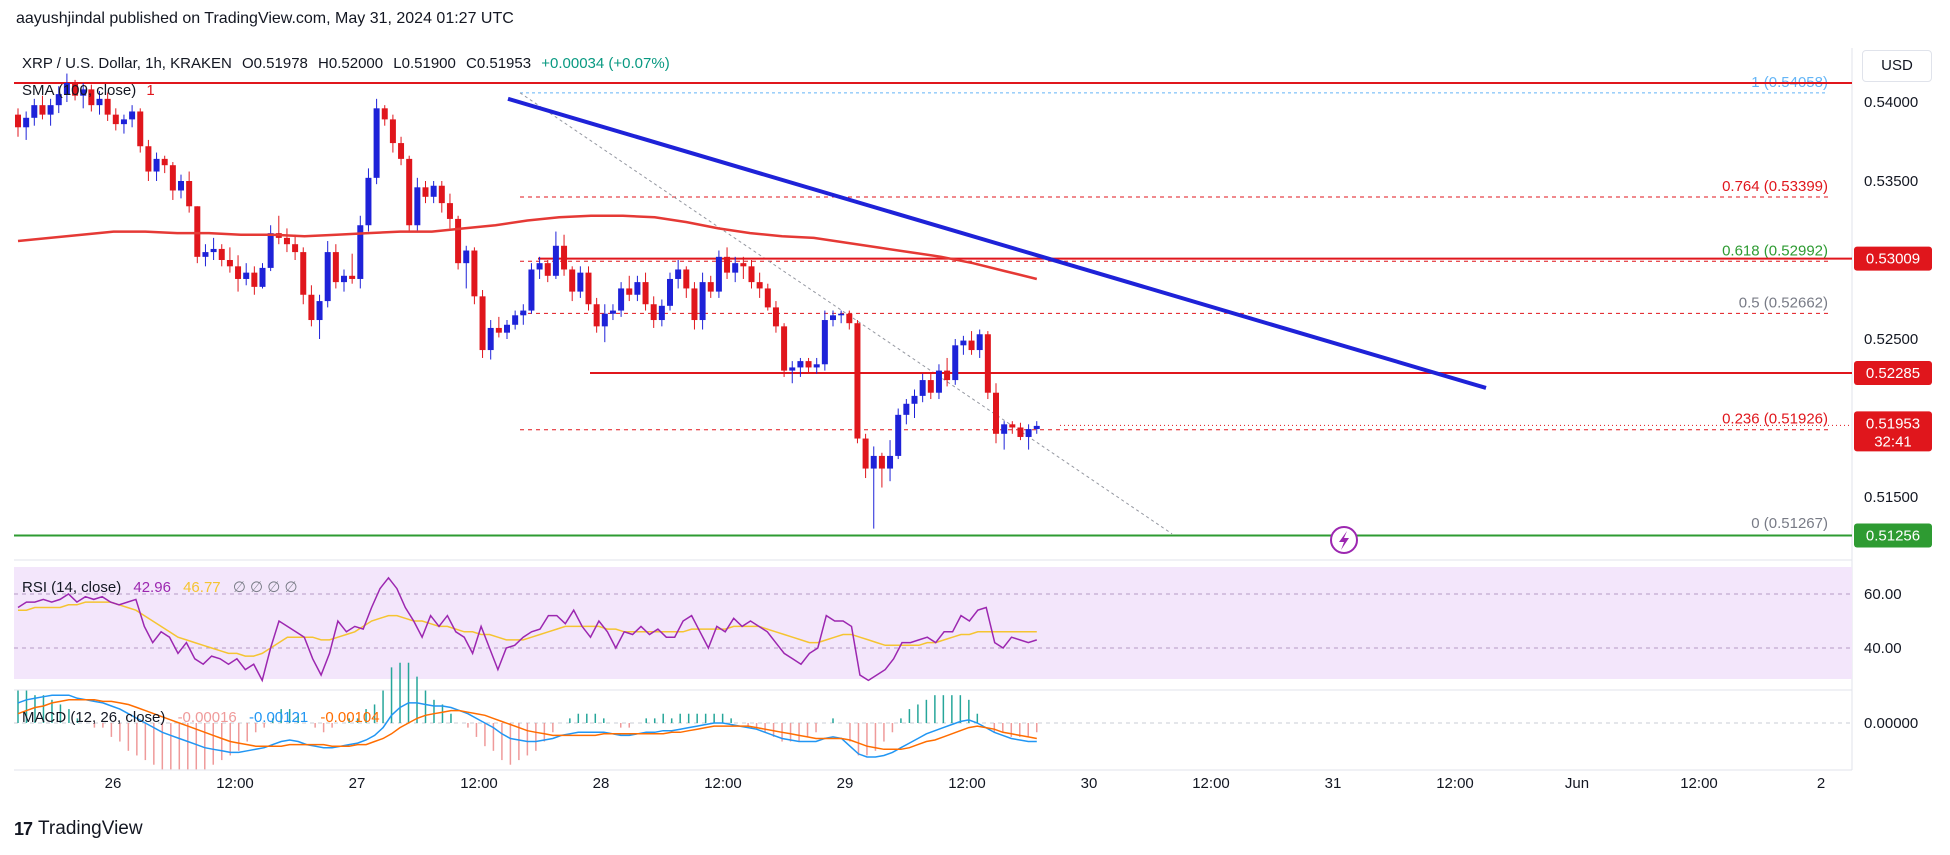  I want to click on level-price-label: 0.53009, so click(1893, 259).